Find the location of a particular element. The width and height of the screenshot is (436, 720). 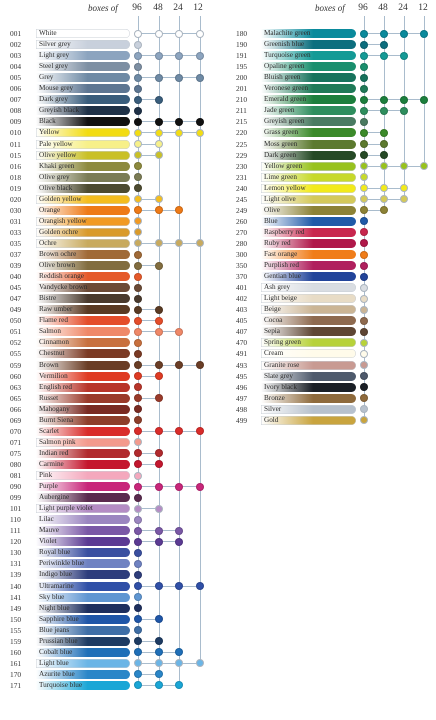

color-code: 493 is located at coordinates (242, 365).